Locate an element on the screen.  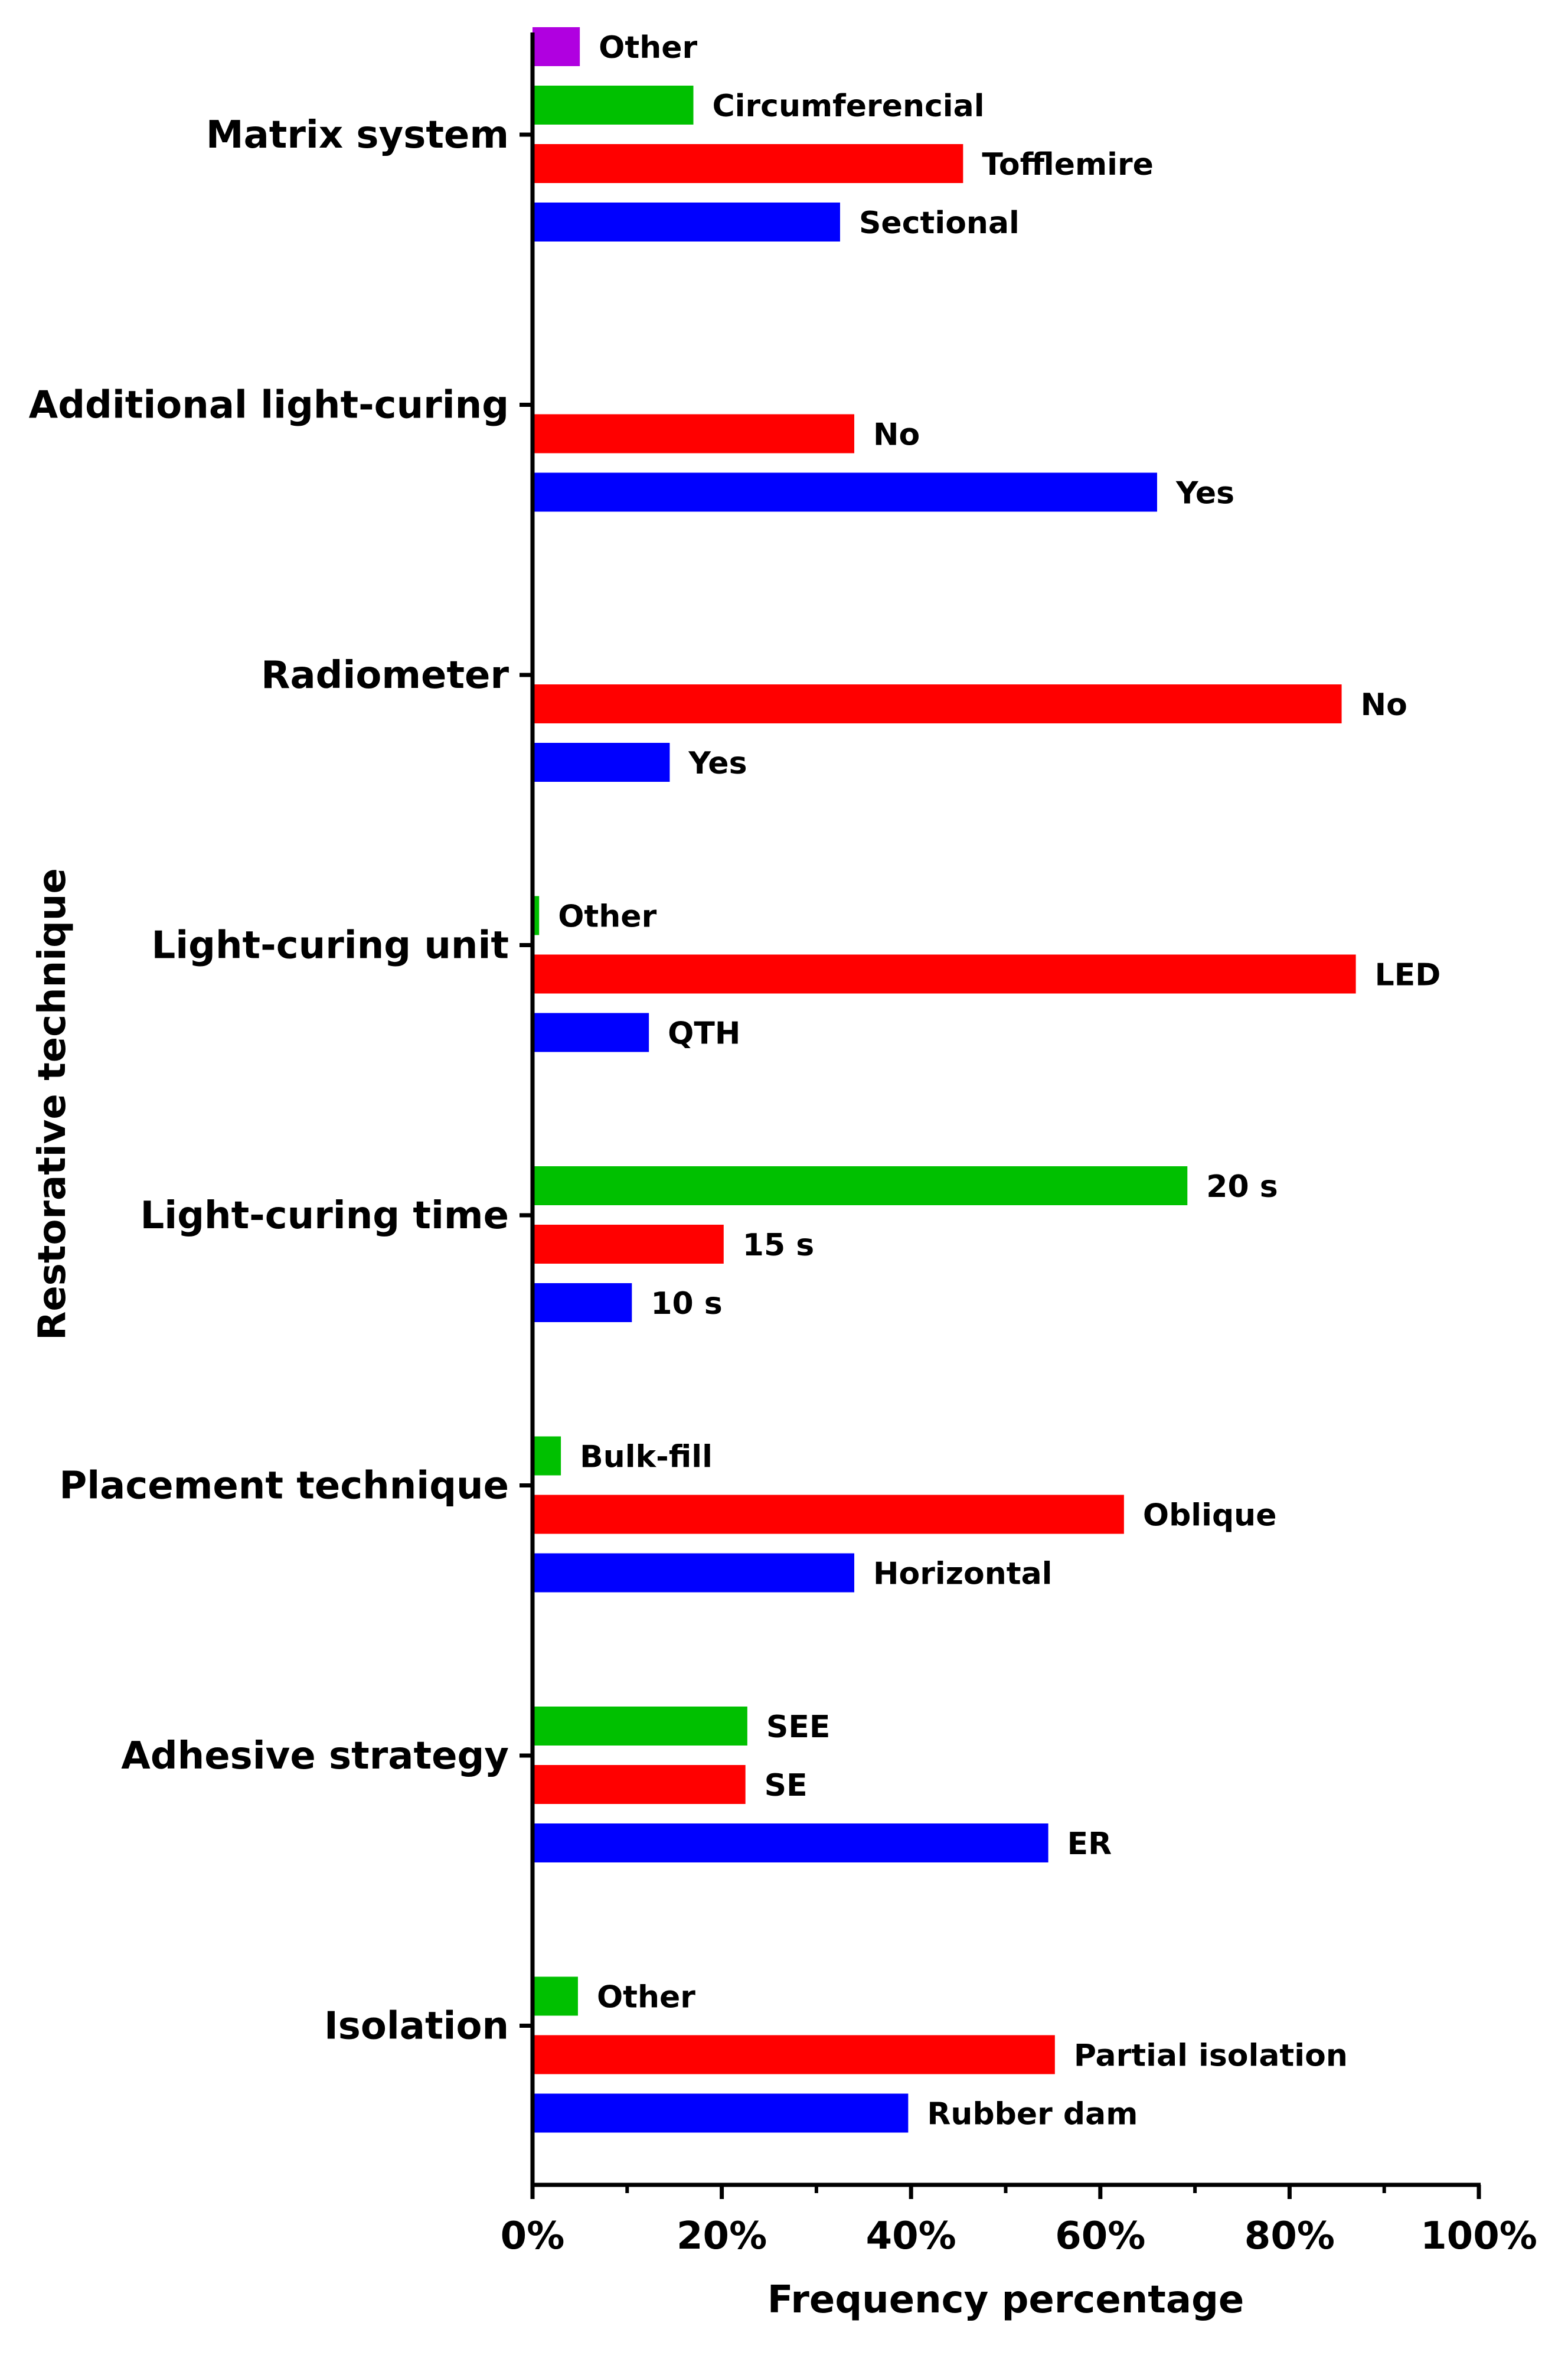
bar-label-matrix-system-tofflemire: Tofflemire is located at coordinates (1068, 164).